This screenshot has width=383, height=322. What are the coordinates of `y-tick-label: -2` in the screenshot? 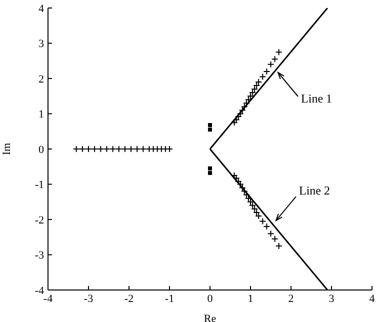 It's located at (39, 220).